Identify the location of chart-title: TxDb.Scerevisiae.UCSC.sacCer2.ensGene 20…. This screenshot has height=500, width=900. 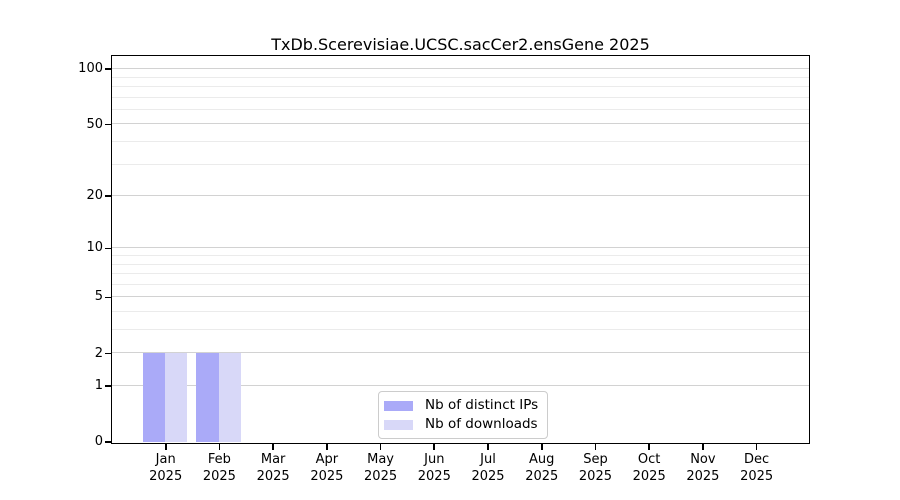
(460, 44).